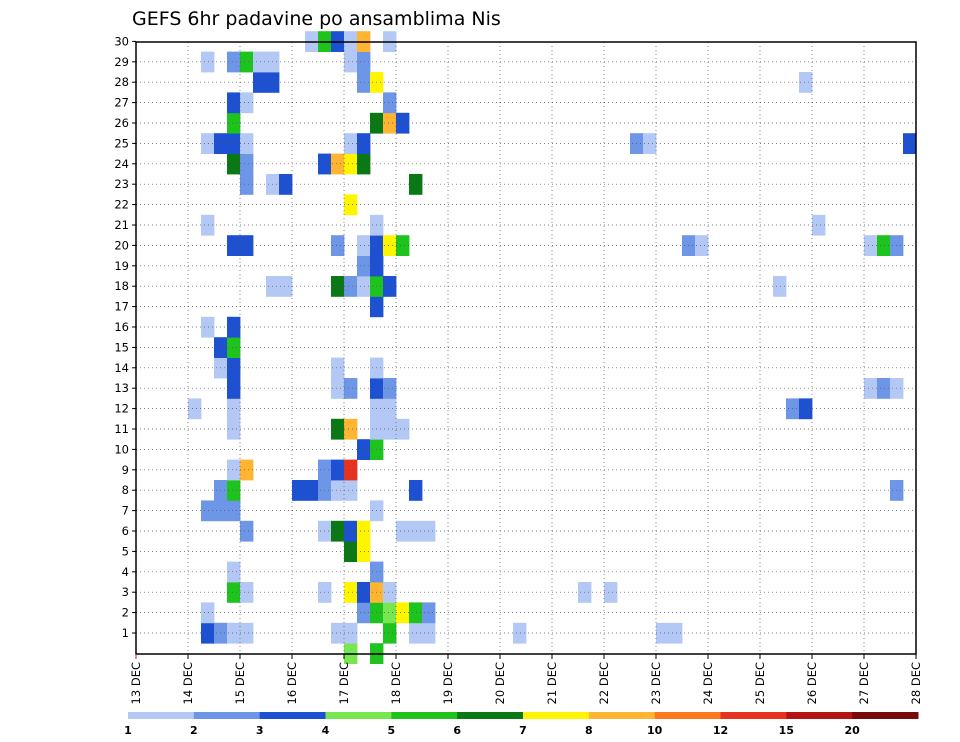  I want to click on legend-label: 1, so click(128, 730).